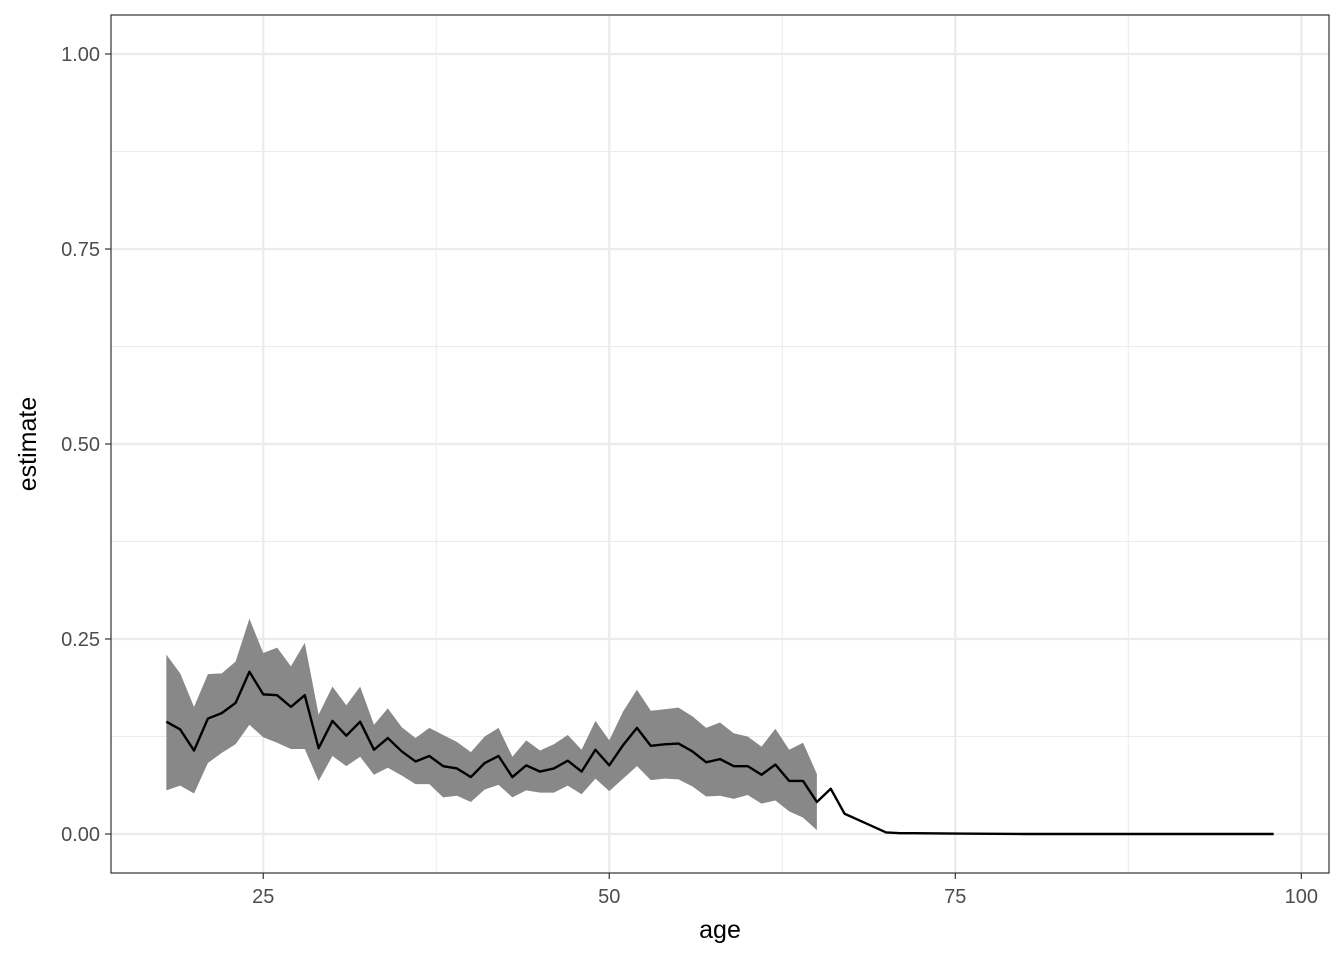 The height and width of the screenshot is (960, 1344). Describe the element at coordinates (80, 835) in the screenshot. I see `y-tick-label: 0.00` at that location.